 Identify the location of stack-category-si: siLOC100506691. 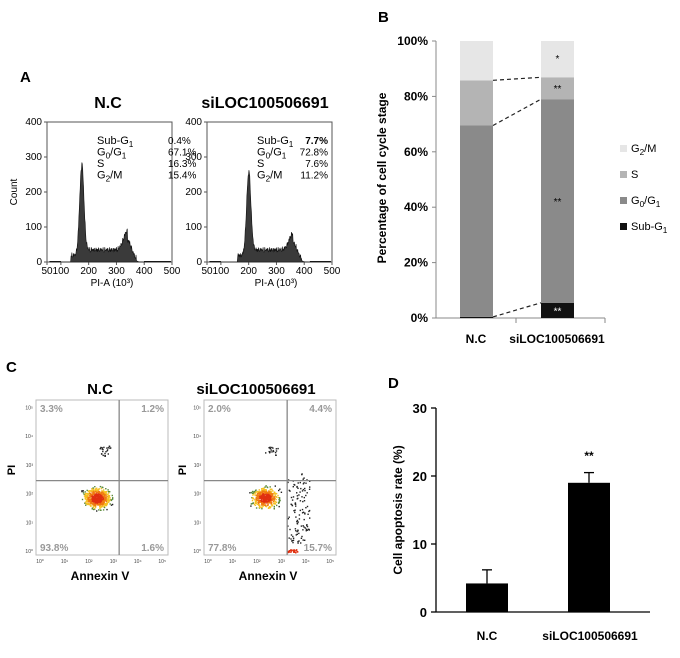
(557, 339).